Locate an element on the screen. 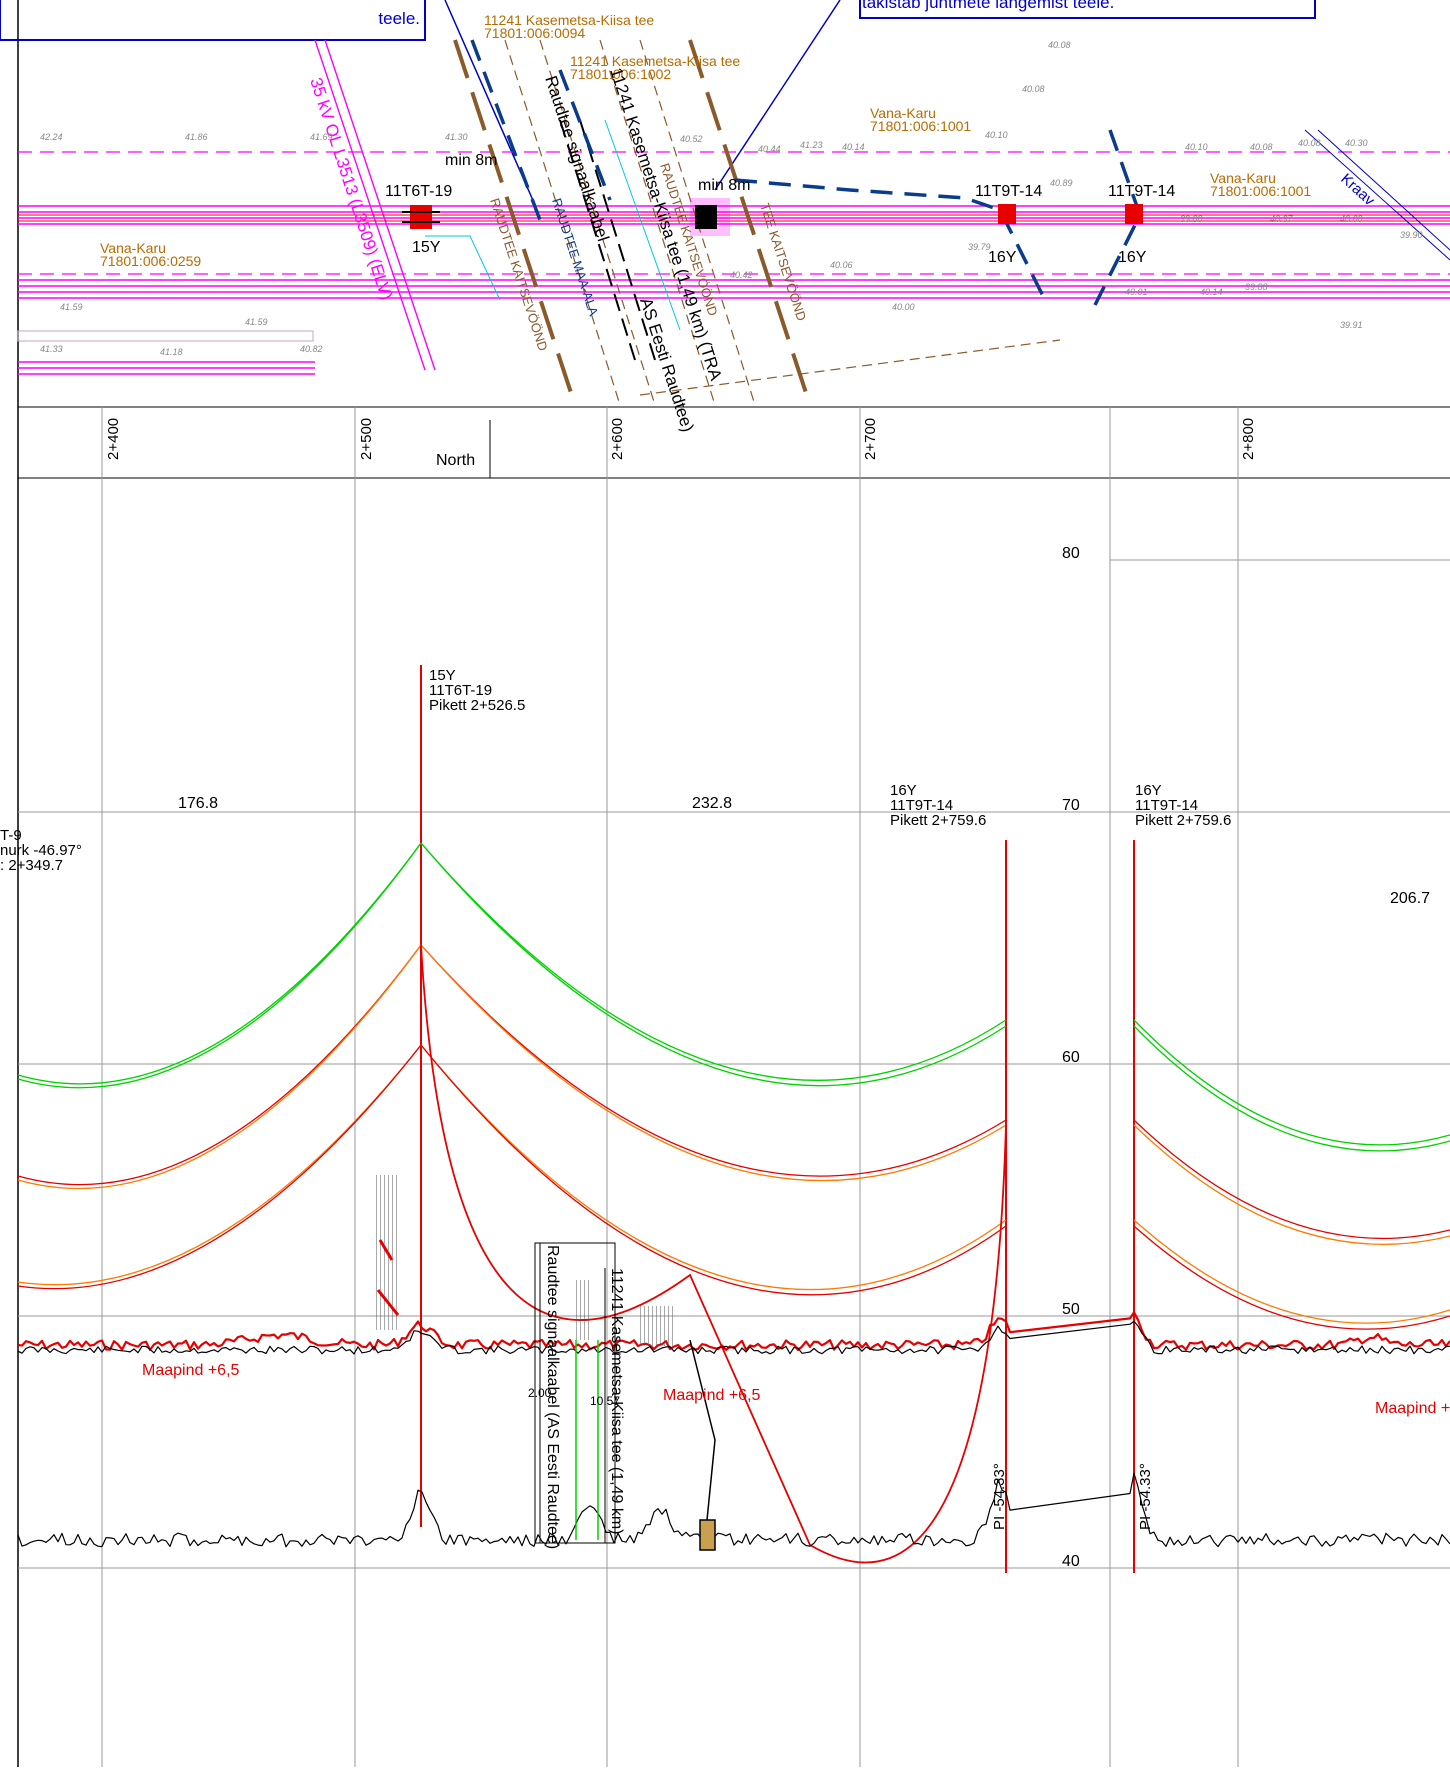  spot-elevation: 40.30 is located at coordinates (1356, 143).